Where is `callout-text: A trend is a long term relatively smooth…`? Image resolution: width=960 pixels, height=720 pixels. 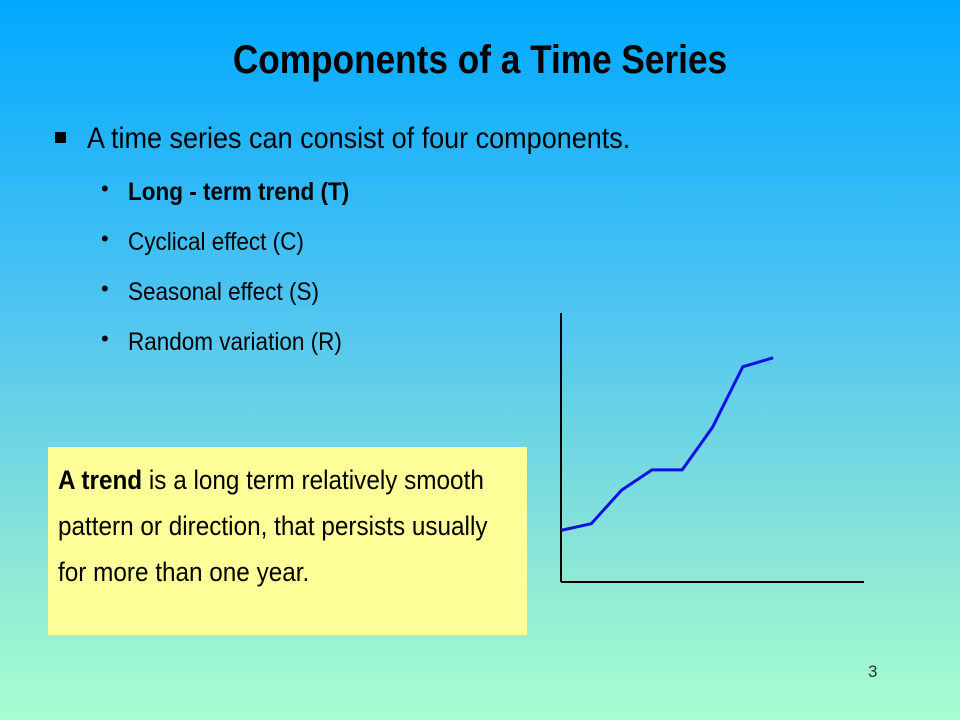
callout-text: A trend is a long term relatively smooth… is located at coordinates (287, 526).